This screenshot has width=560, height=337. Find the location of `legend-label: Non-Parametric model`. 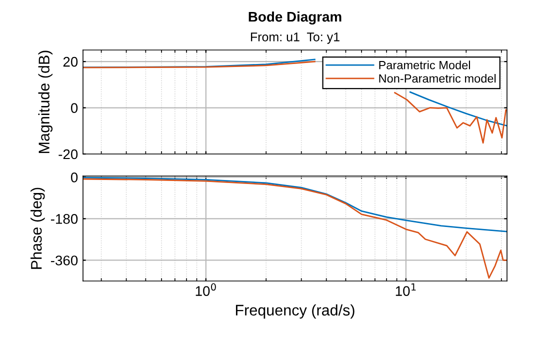

legend-label: Non-Parametric model is located at coordinates (437, 78).